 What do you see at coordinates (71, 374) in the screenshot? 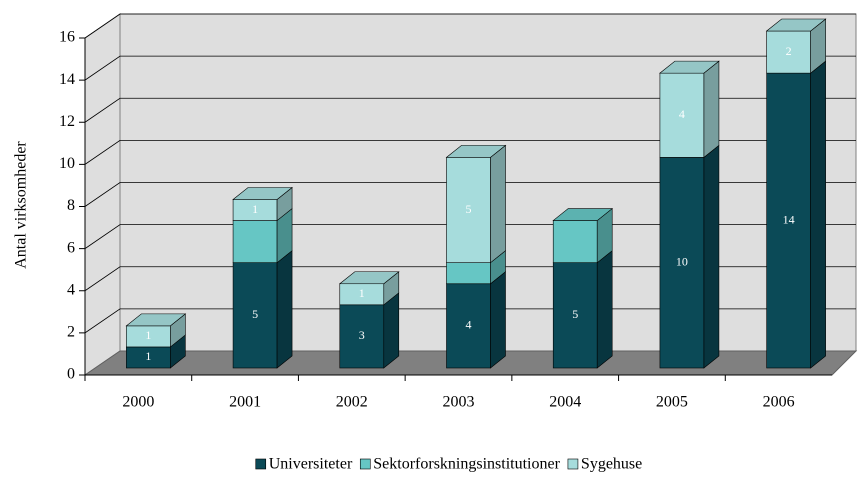
I see `y-tick-label: 0` at bounding box center [71, 374].